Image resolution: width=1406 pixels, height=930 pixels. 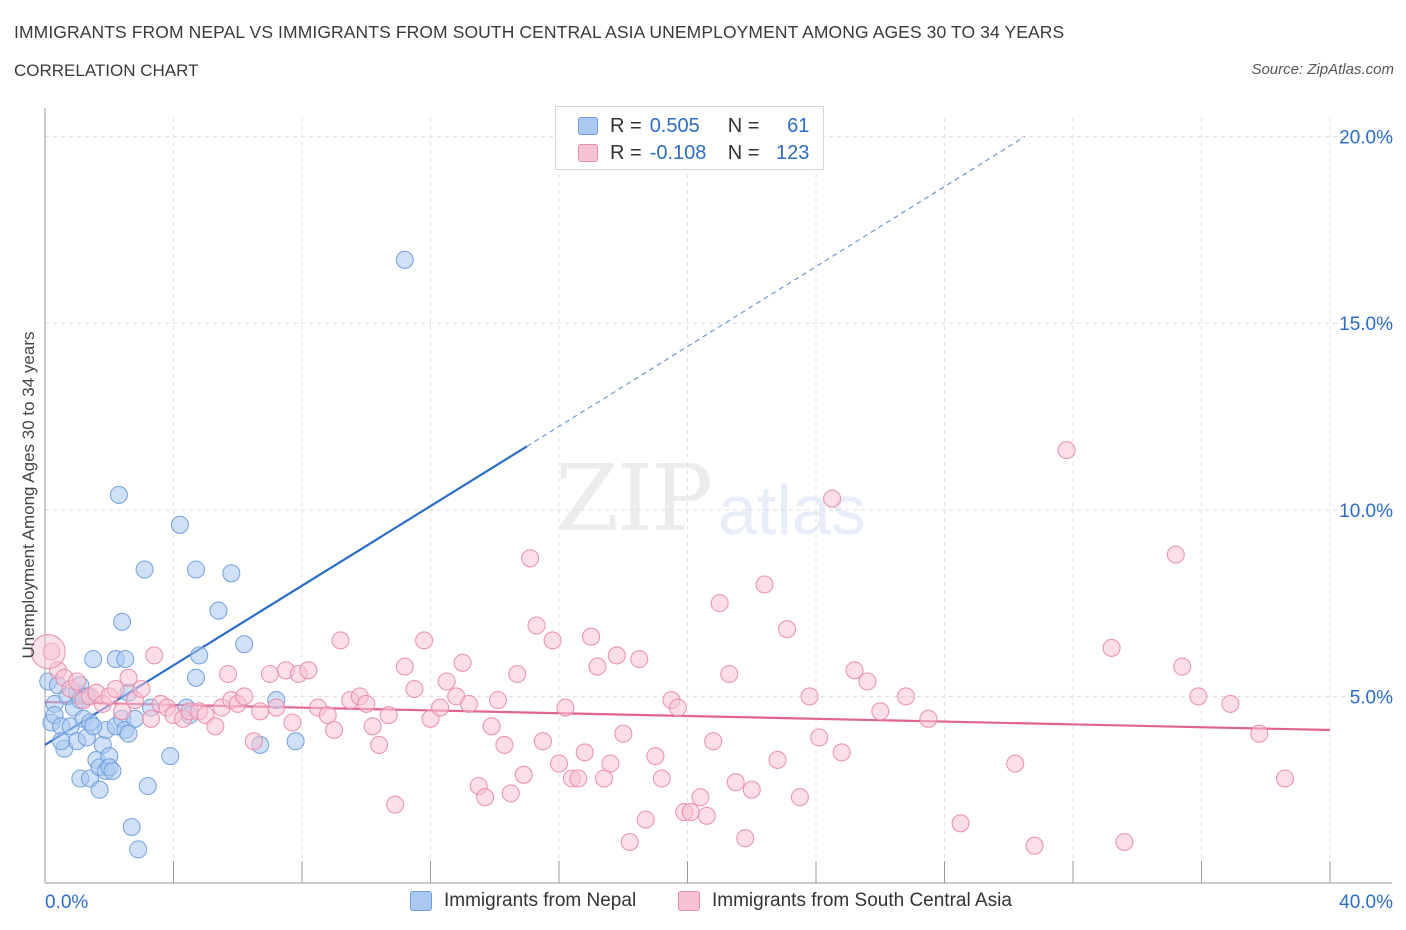 What do you see at coordinates (845, 901) in the screenshot?
I see `series-legend-item-south-central-asia: Immigrants from South Central Asia` at bounding box center [845, 901].